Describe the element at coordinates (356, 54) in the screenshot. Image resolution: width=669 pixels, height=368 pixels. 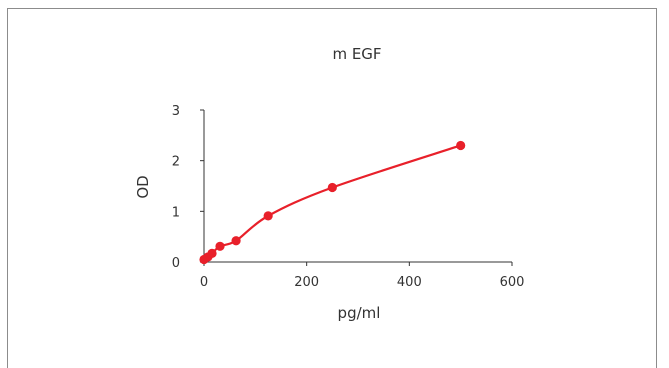
I see `chart-title: m EGF` at that location.